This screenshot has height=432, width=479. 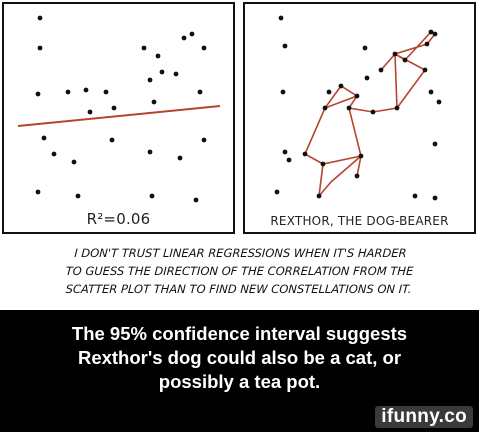 I want to click on constellation-label: REXTHOR, THE DOG-BEARER, so click(x=359, y=221).